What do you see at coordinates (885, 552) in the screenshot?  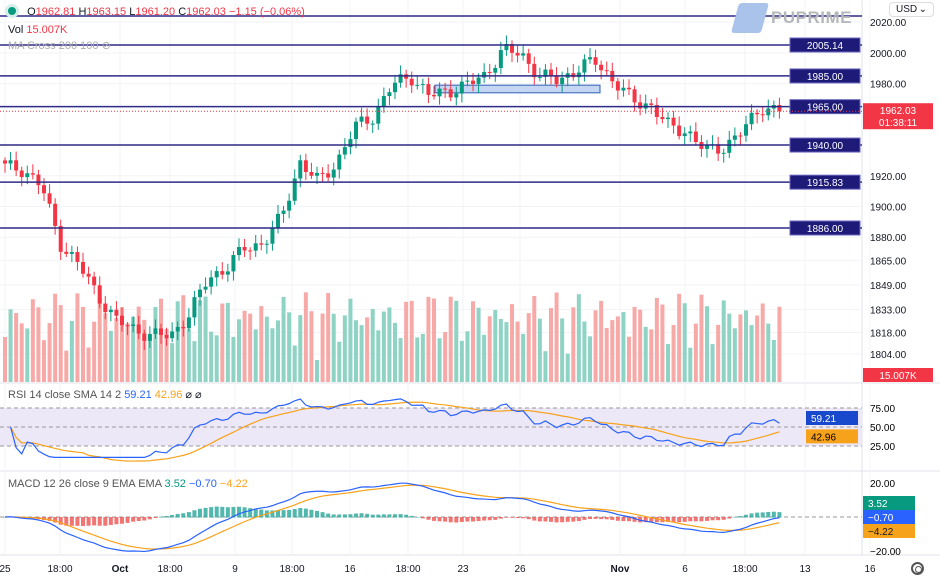 I see `macd-tick: −20.00` at bounding box center [885, 552].